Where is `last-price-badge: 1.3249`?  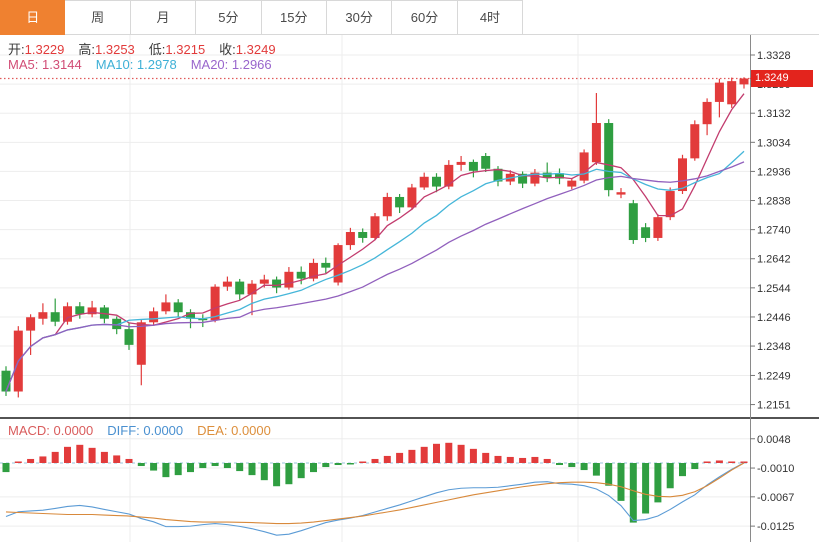 last-price-badge: 1.3249 is located at coordinates (782, 78).